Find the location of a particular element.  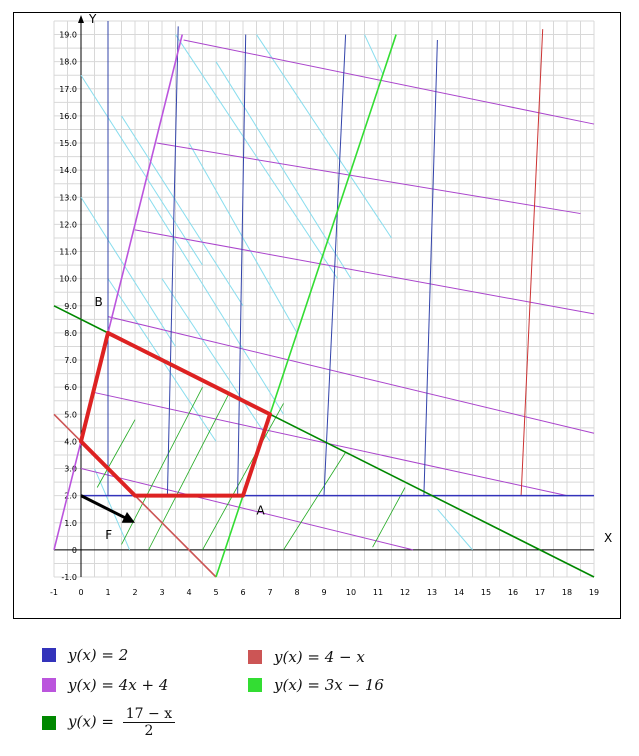

x-tick-label: 19 is located at coordinates (594, 592).